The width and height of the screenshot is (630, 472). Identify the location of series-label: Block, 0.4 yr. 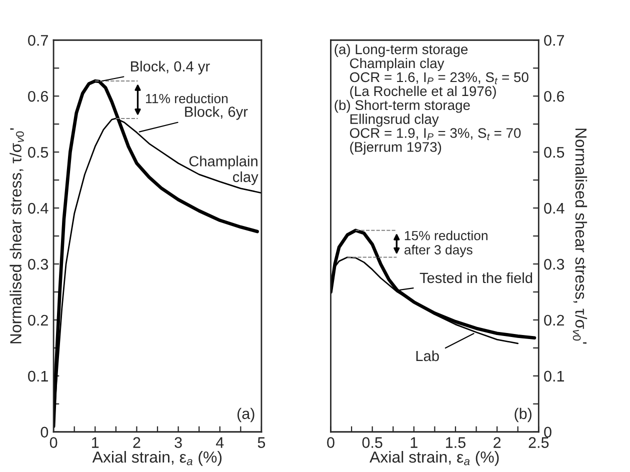
(170, 67).